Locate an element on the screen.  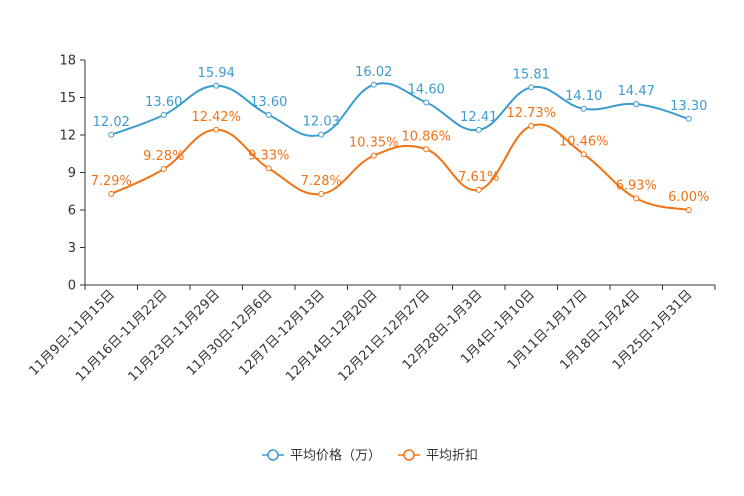
data-label: 7.28% is located at coordinates (321, 181).